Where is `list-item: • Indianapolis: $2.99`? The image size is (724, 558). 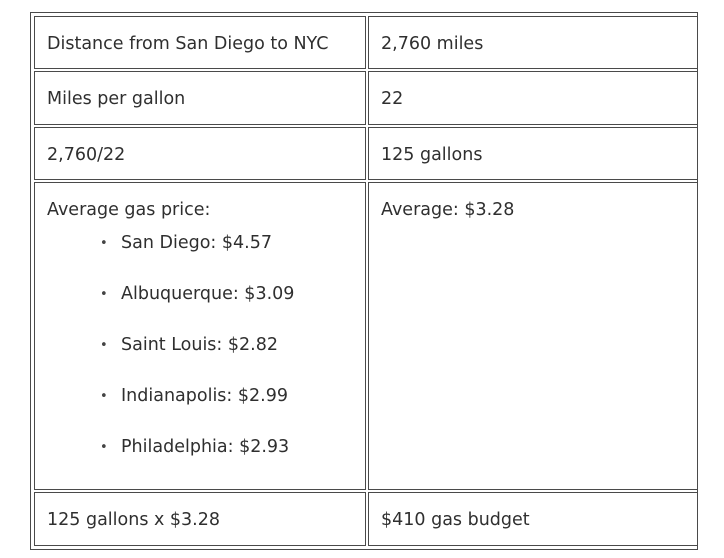 list-item: • Indianapolis: $2.99 is located at coordinates (226, 397).